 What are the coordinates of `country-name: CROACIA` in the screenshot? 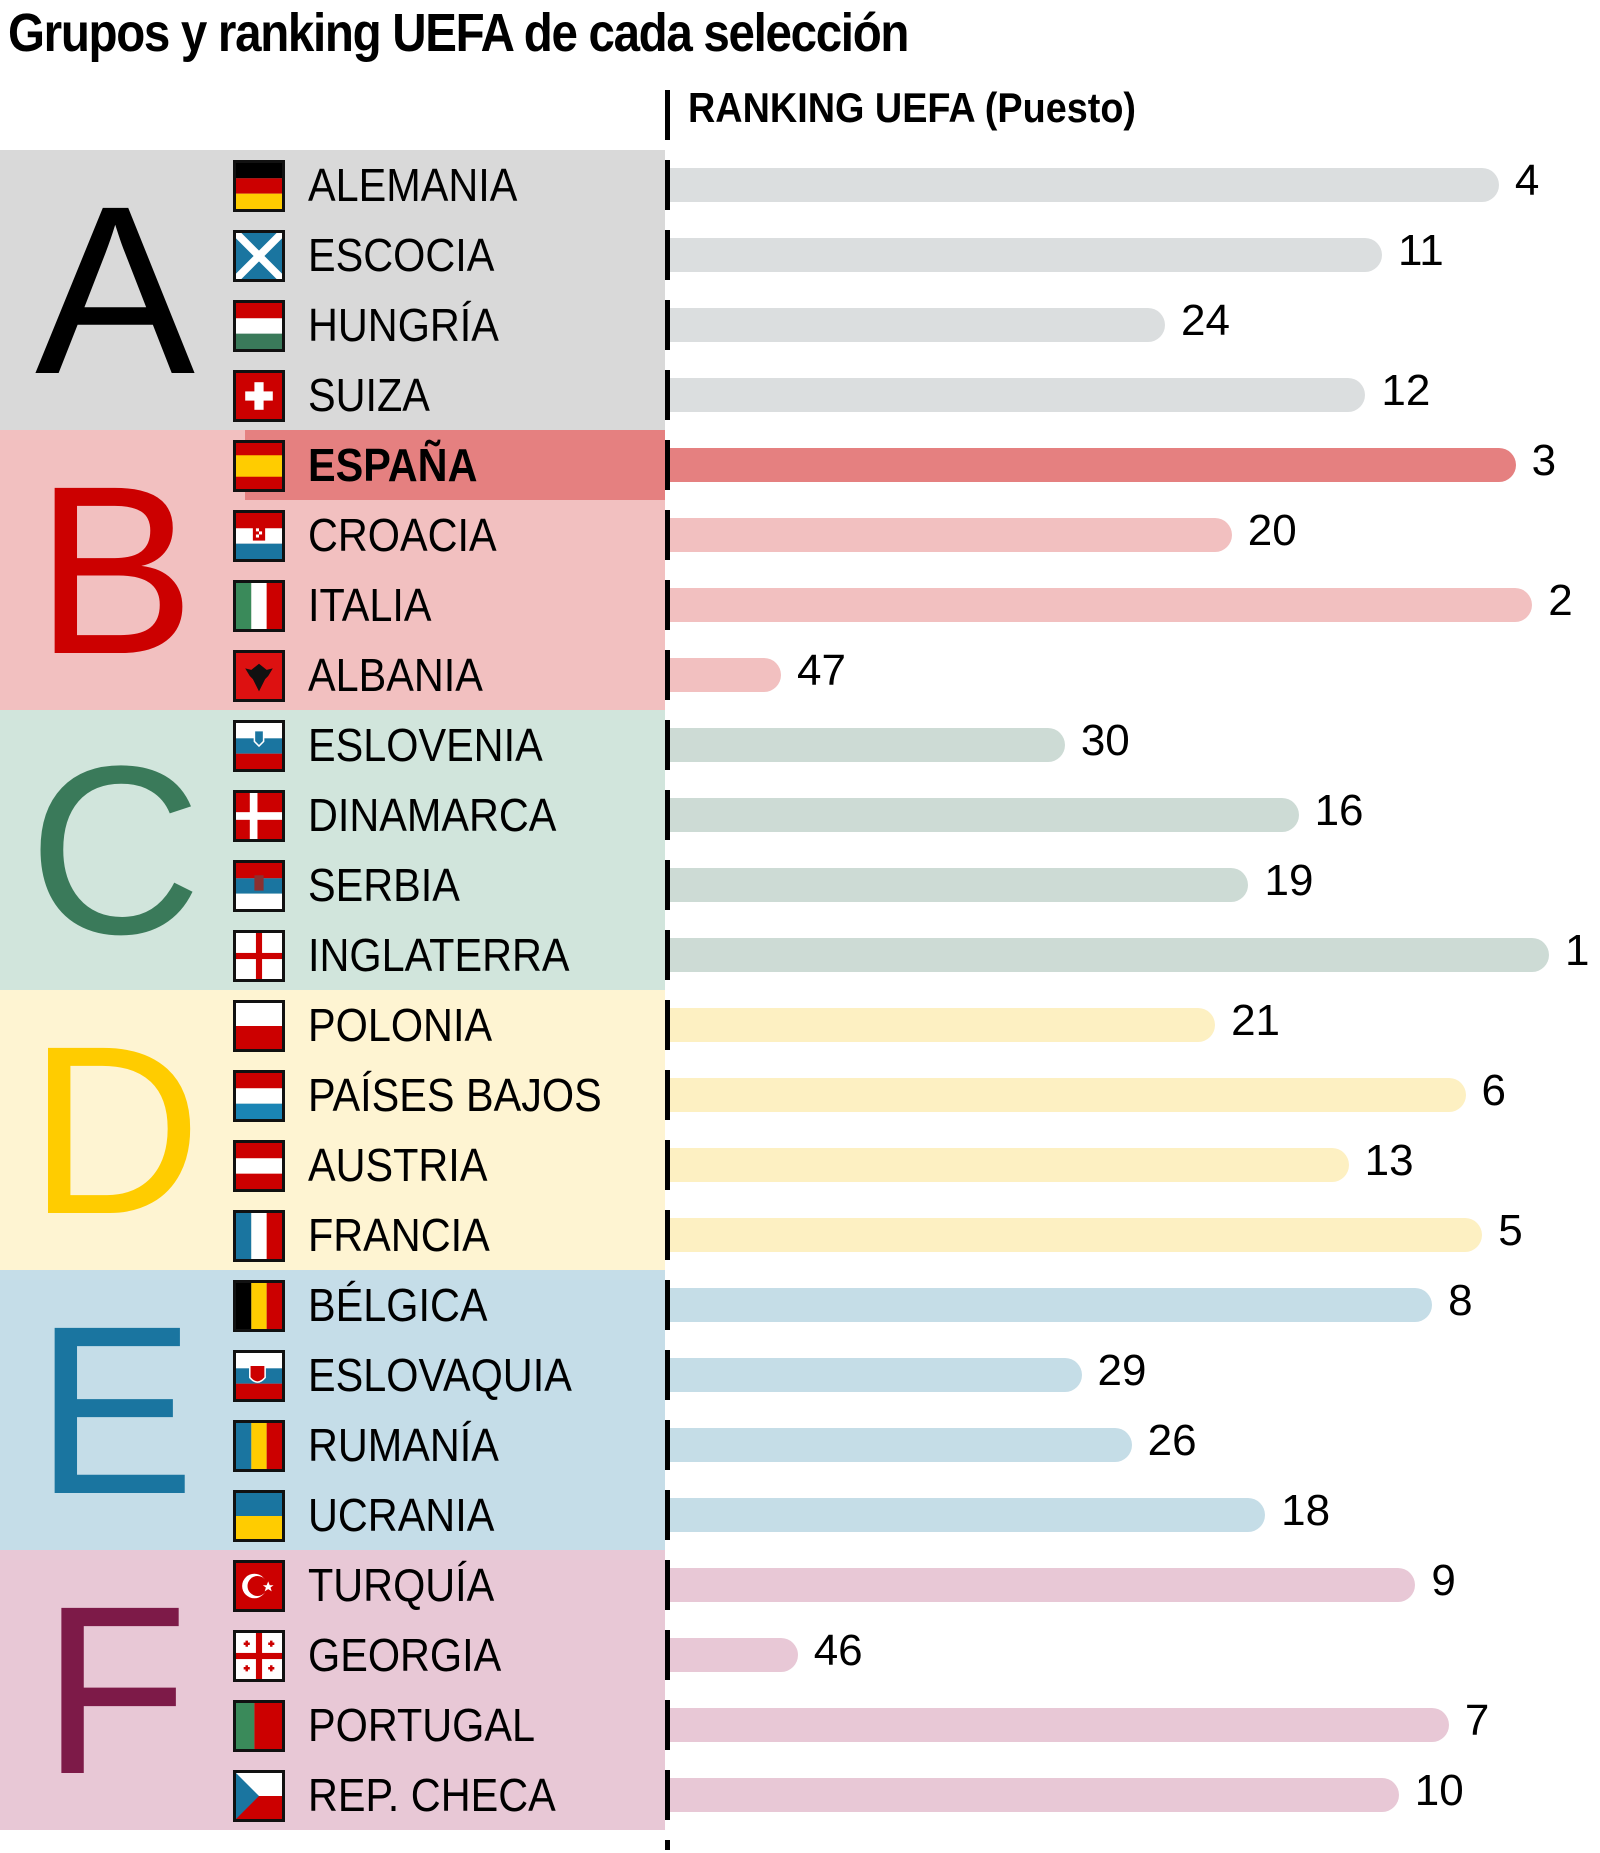 It's located at (402, 535).